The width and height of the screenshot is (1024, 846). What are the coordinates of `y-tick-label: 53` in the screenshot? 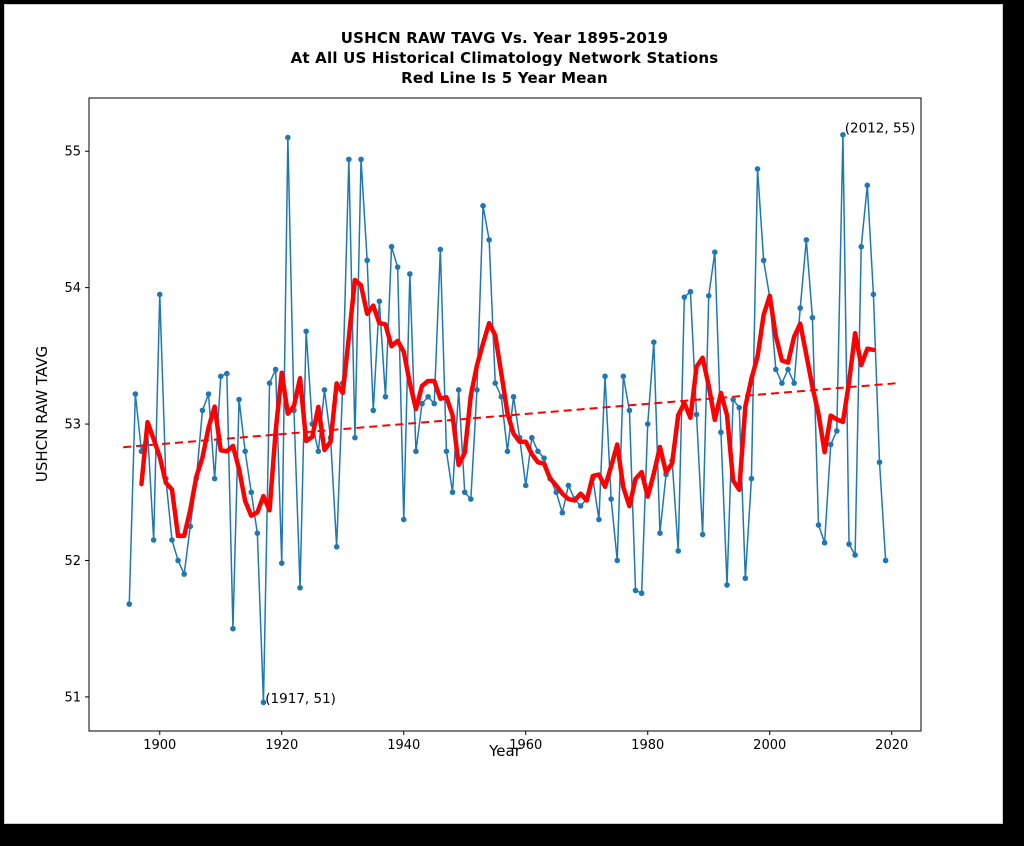 It's located at (72, 425).